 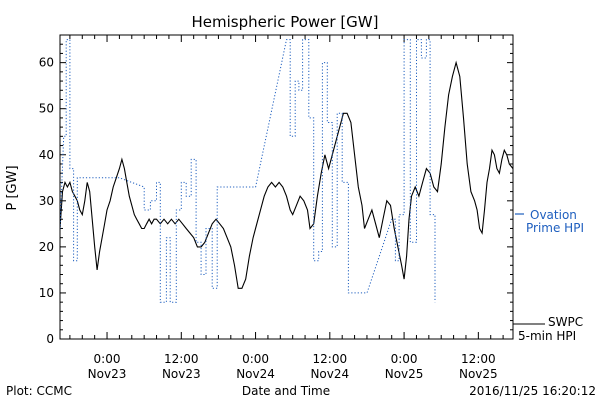 What do you see at coordinates (285, 22) in the screenshot?
I see `chart-title: Hemispheric Power [GW]` at bounding box center [285, 22].